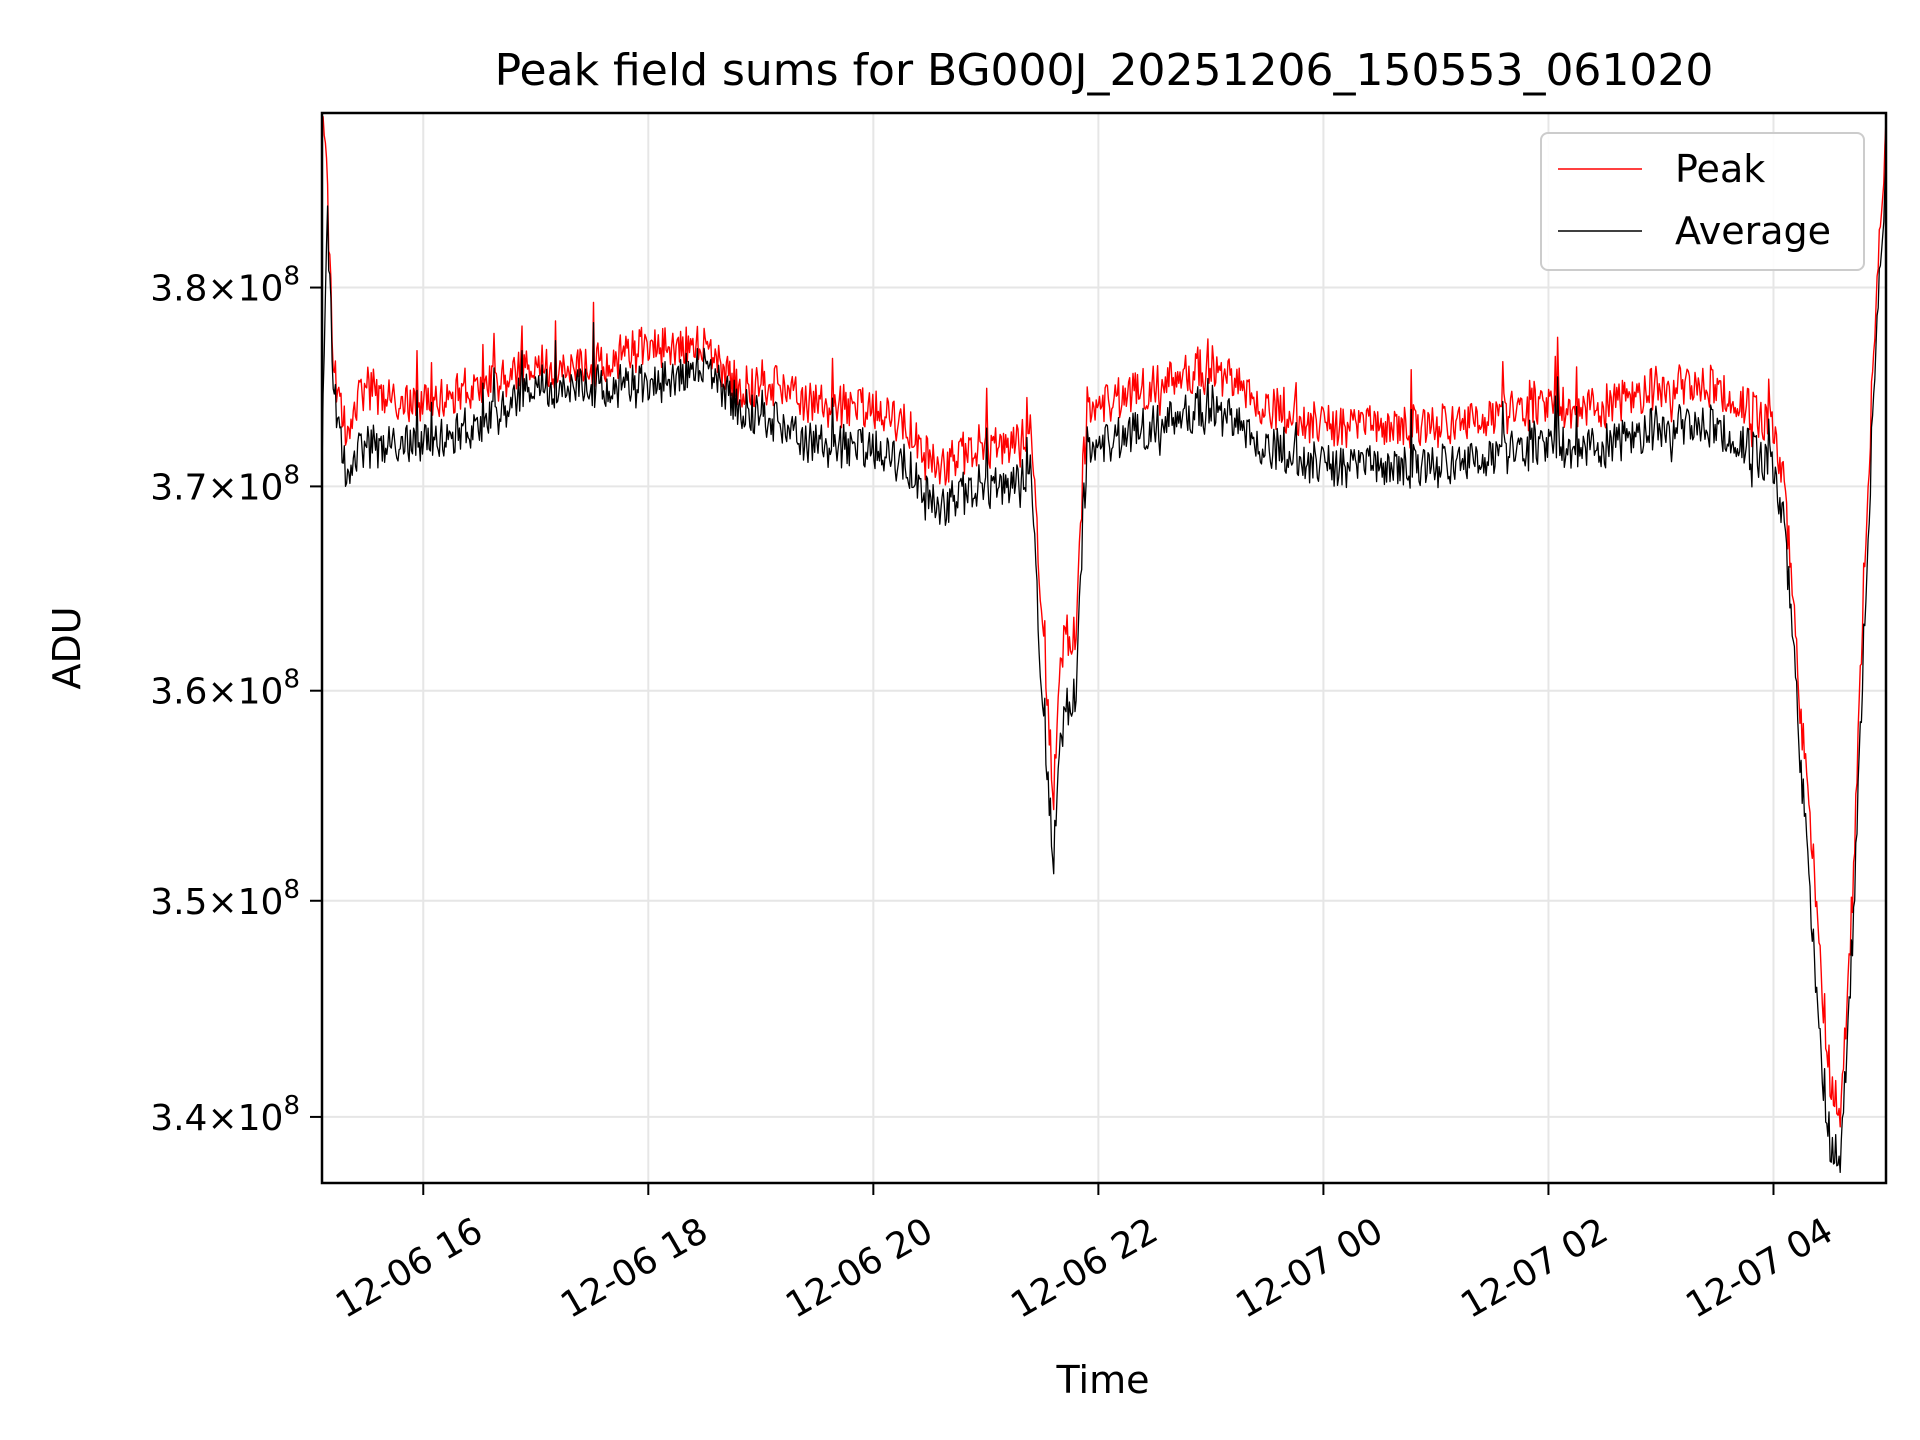  I want to click on y-tick-mantissa: 3.5, so click(178, 902).